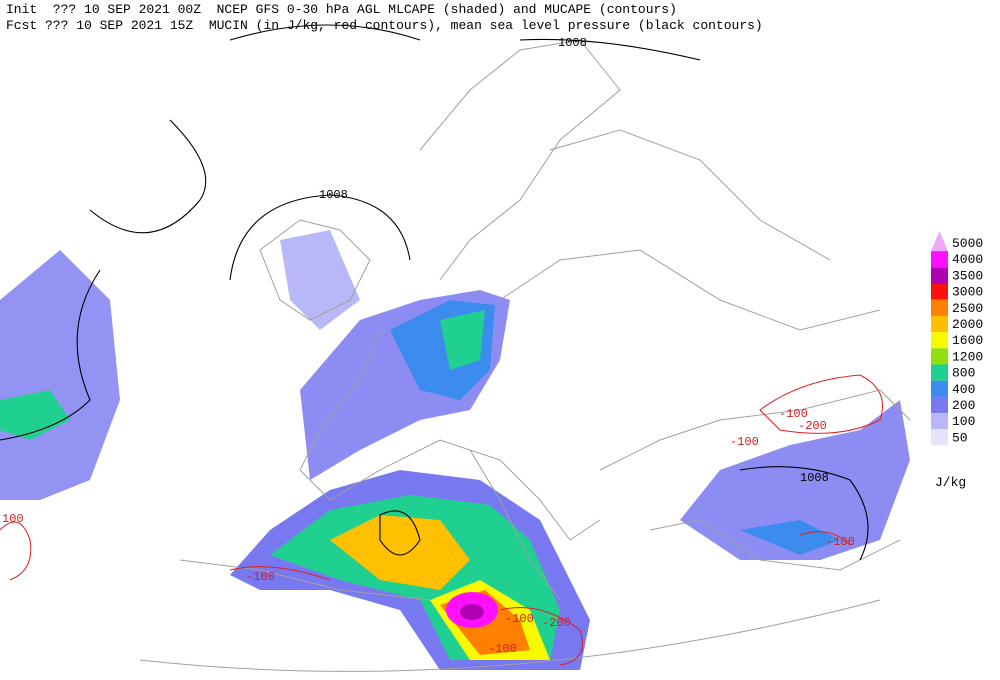 The width and height of the screenshot is (1000, 680). What do you see at coordinates (967, 259) in the screenshot?
I see `legend-label: 4000` at bounding box center [967, 259].